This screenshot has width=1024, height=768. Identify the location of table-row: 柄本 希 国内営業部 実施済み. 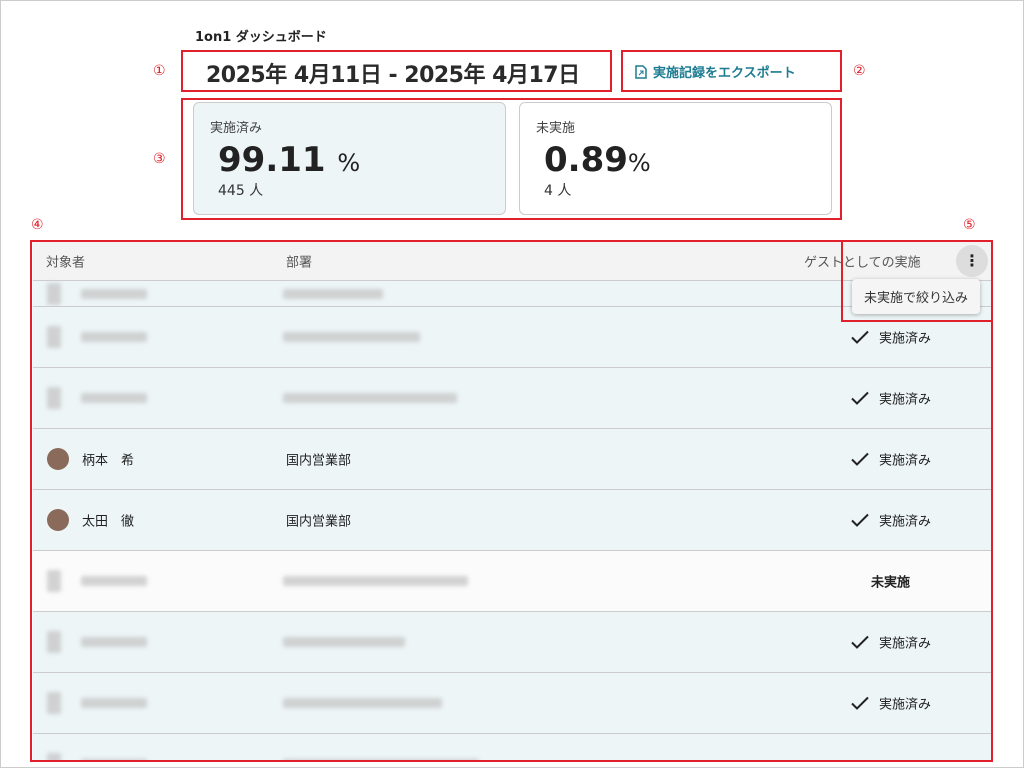
(512, 459).